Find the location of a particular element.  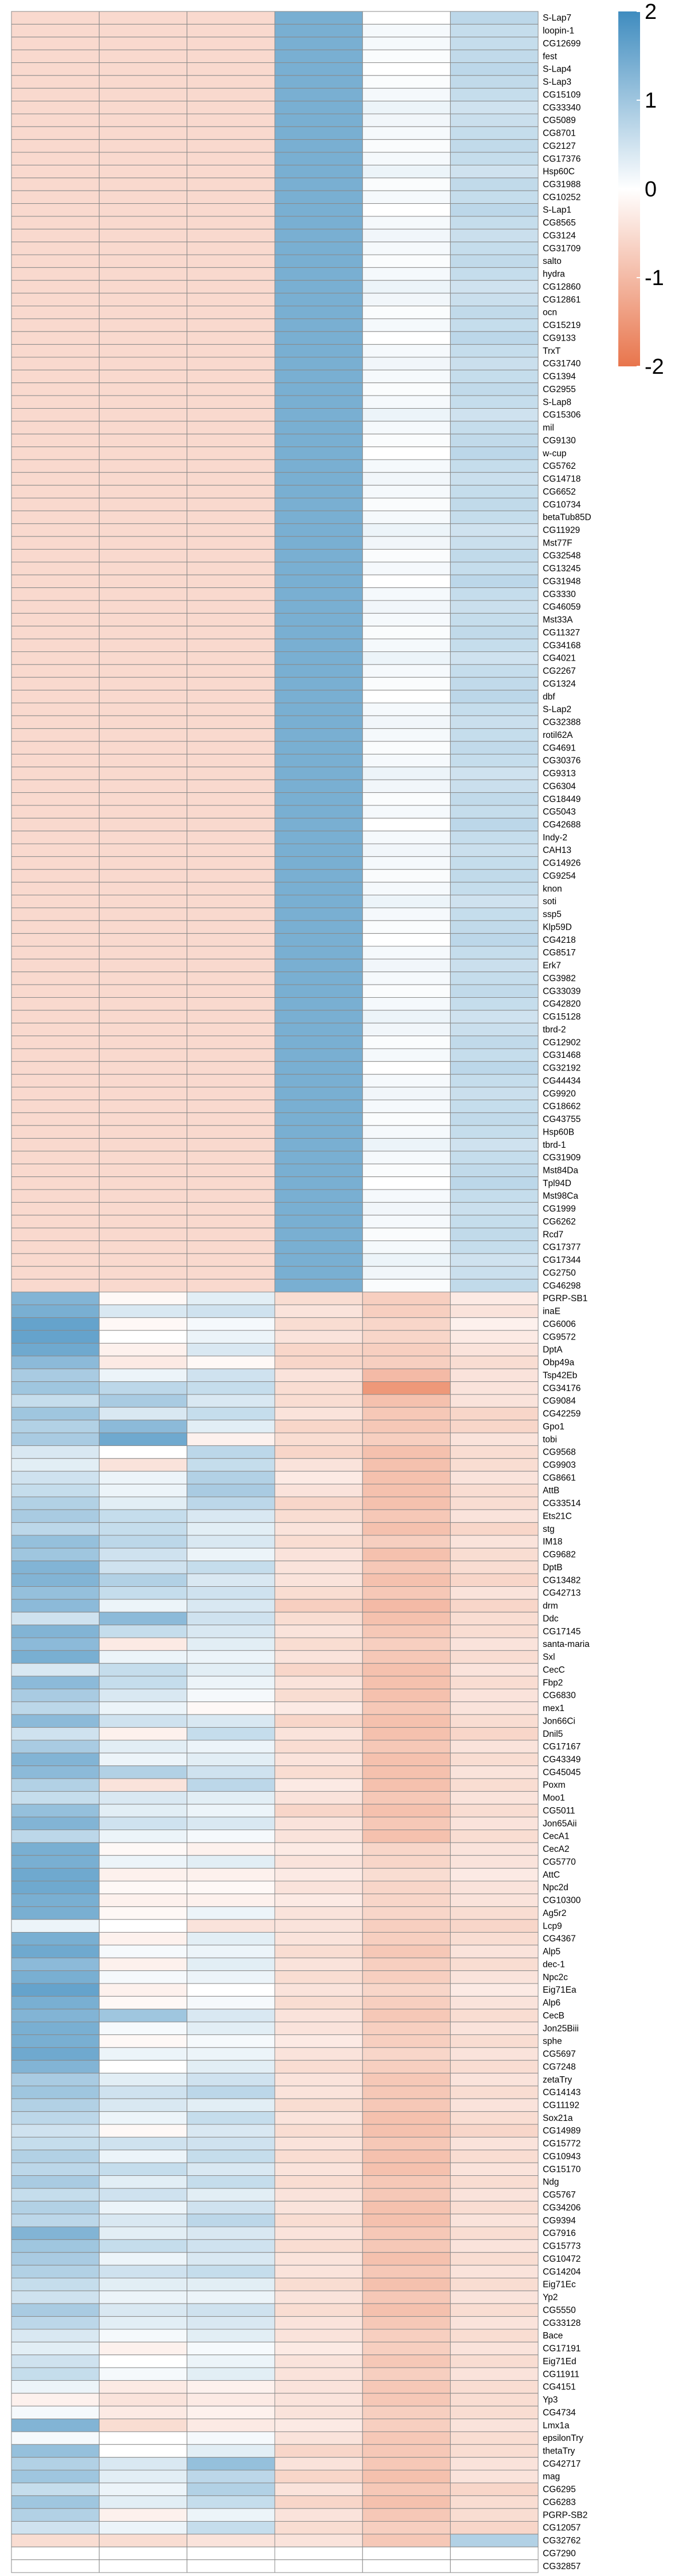

row-label: Npc2d is located at coordinates (556, 1888).